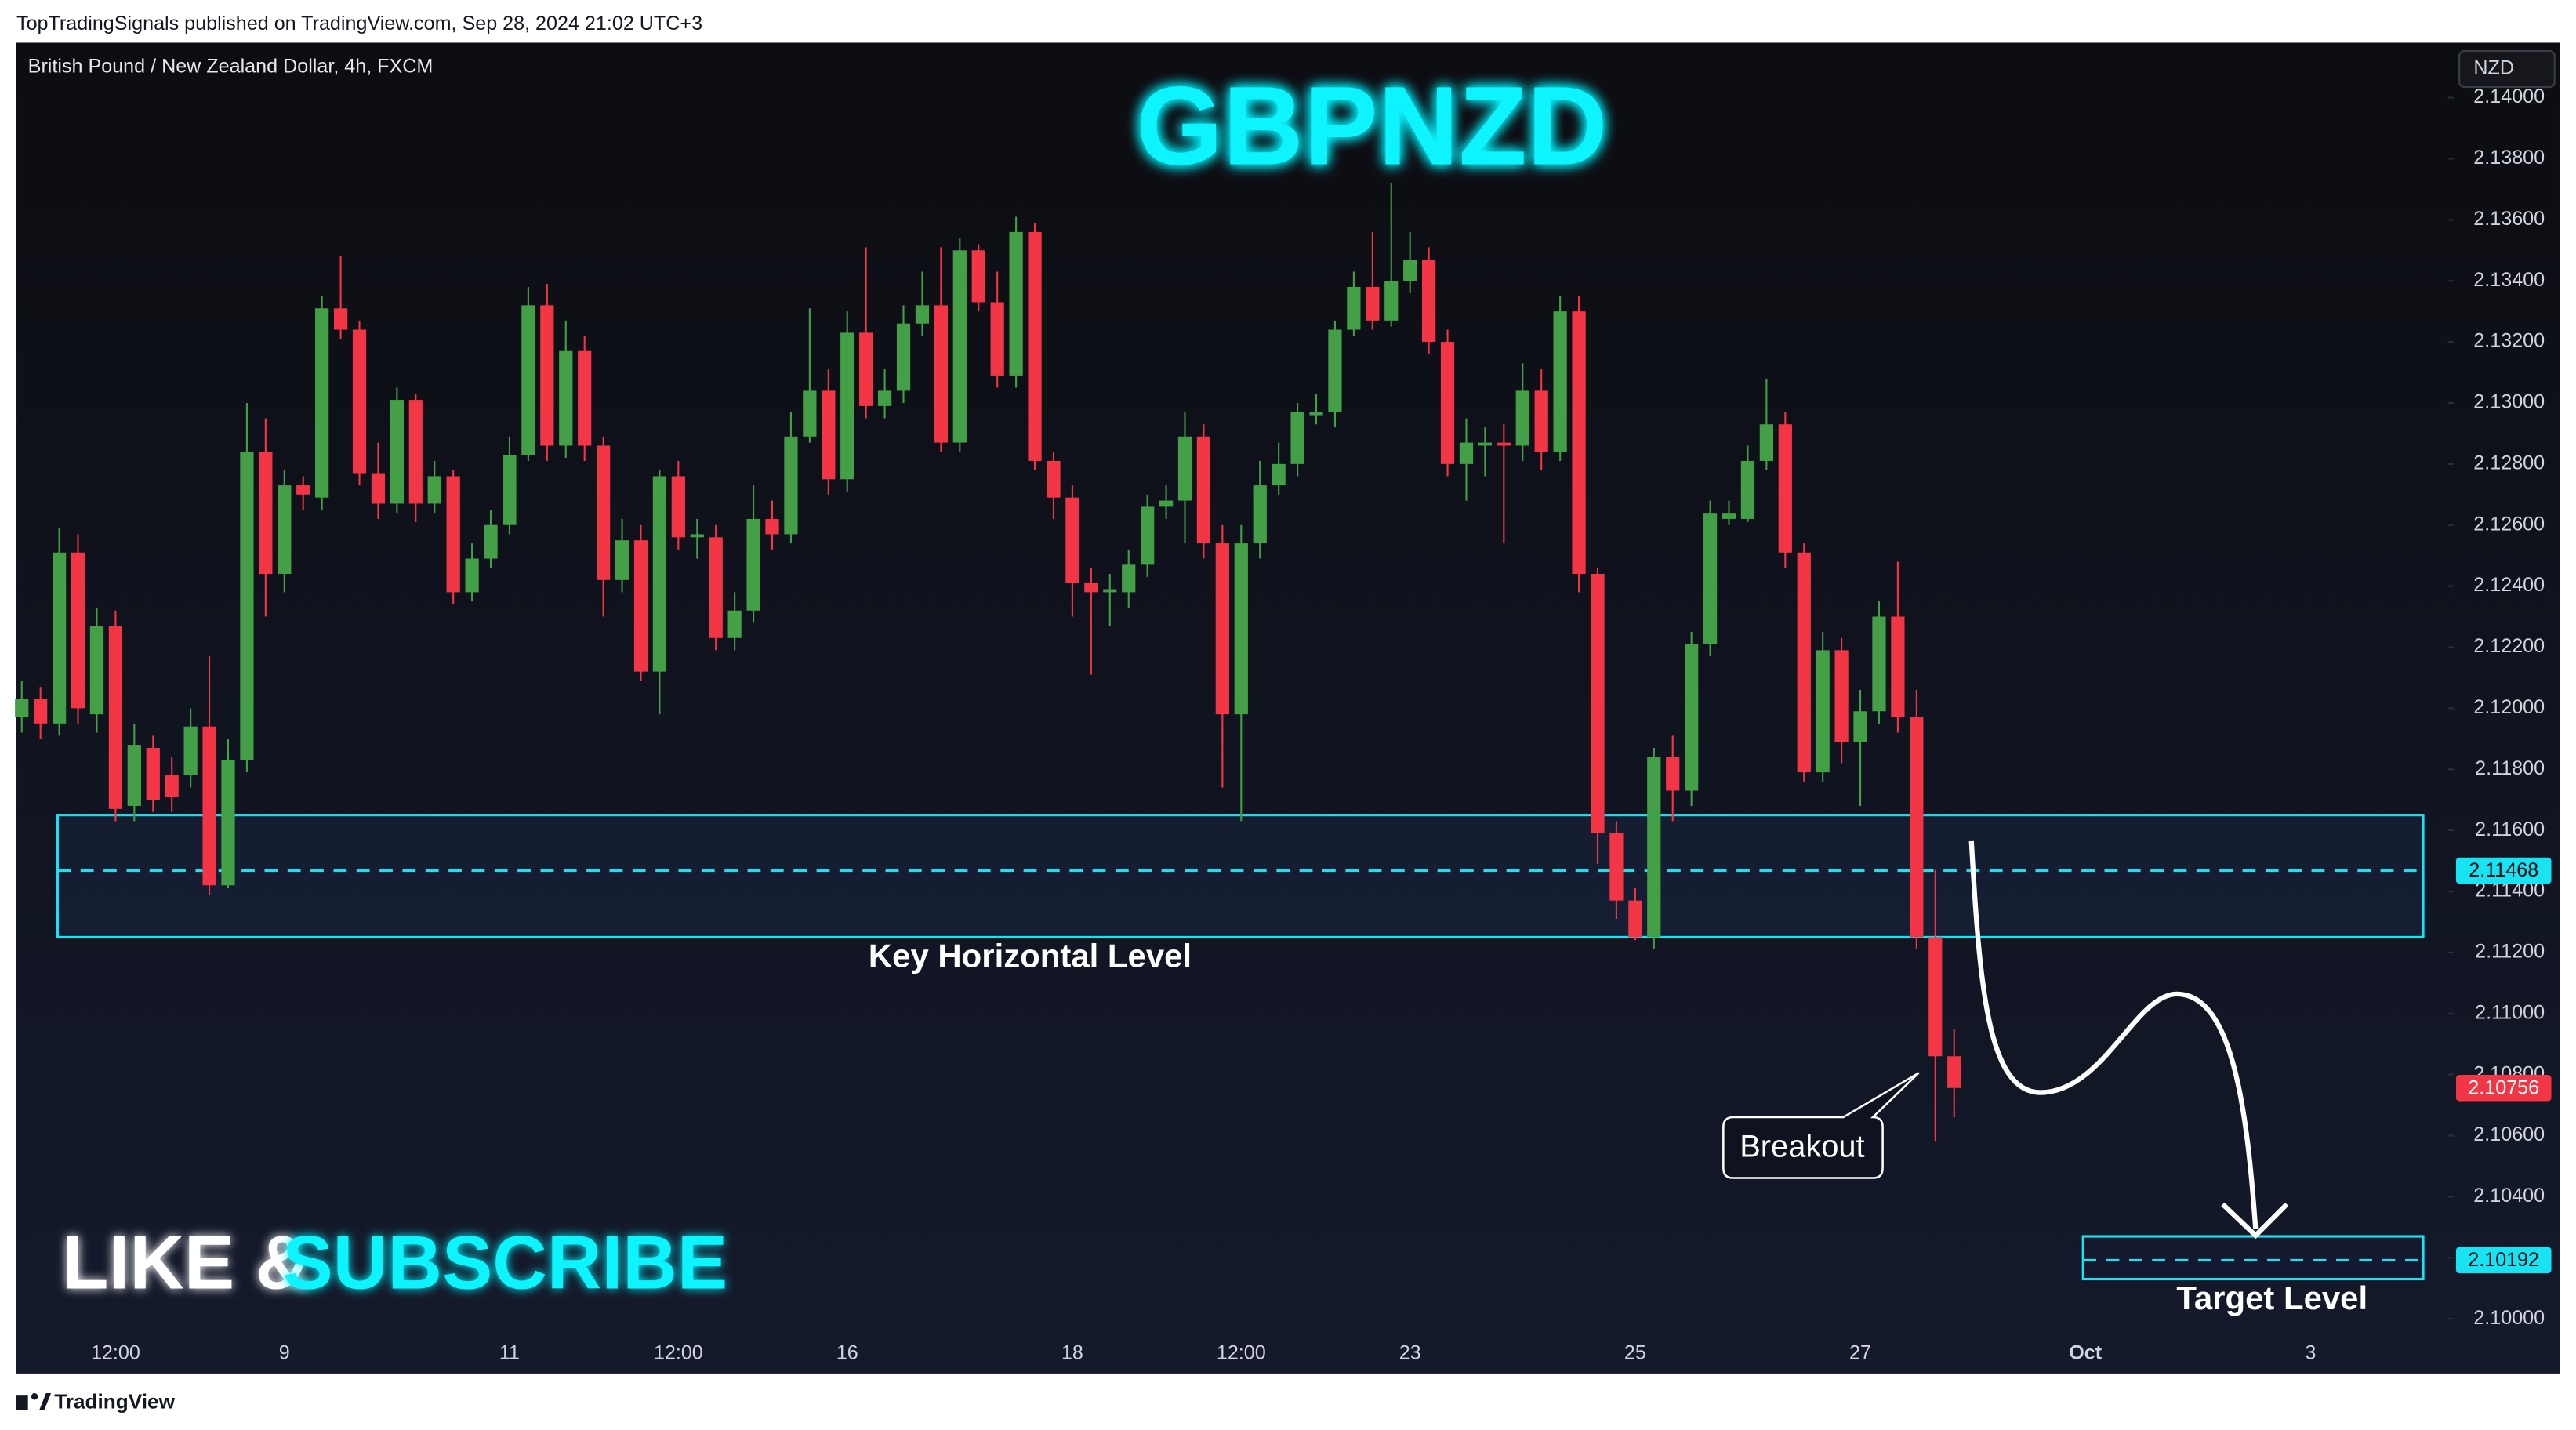  Describe the element at coordinates (186, 1263) in the screenshot. I see `promo-like: LIKE &` at that location.